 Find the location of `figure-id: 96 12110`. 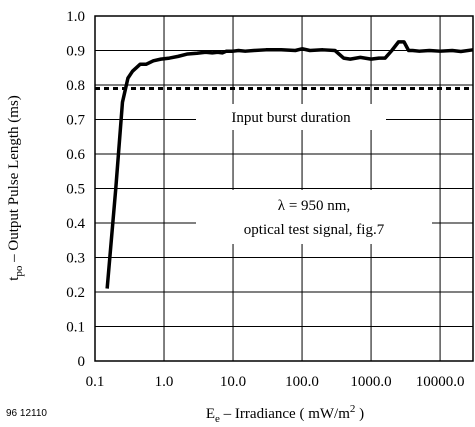

figure-id: 96 12110 is located at coordinates (26, 413).